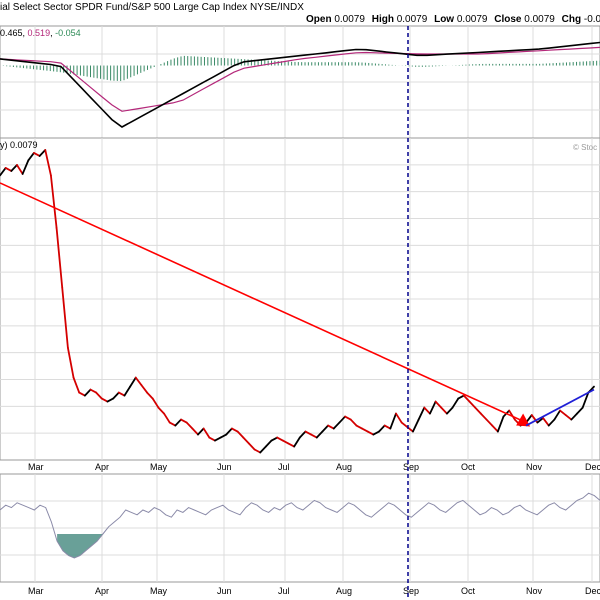  Describe the element at coordinates (224, 467) in the screenshot. I see `month-tick-label: Jun` at that location.